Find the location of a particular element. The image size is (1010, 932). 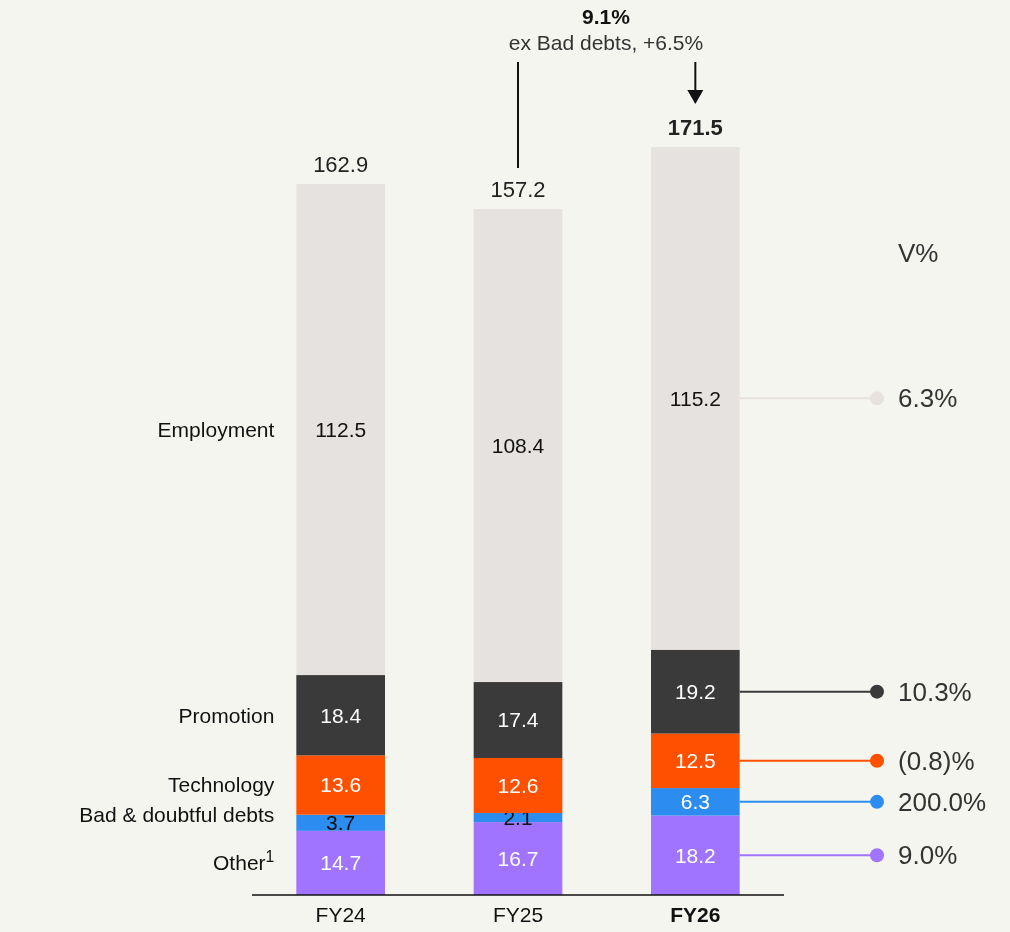

series-label: Bad & doubtful debts is located at coordinates (177, 815).